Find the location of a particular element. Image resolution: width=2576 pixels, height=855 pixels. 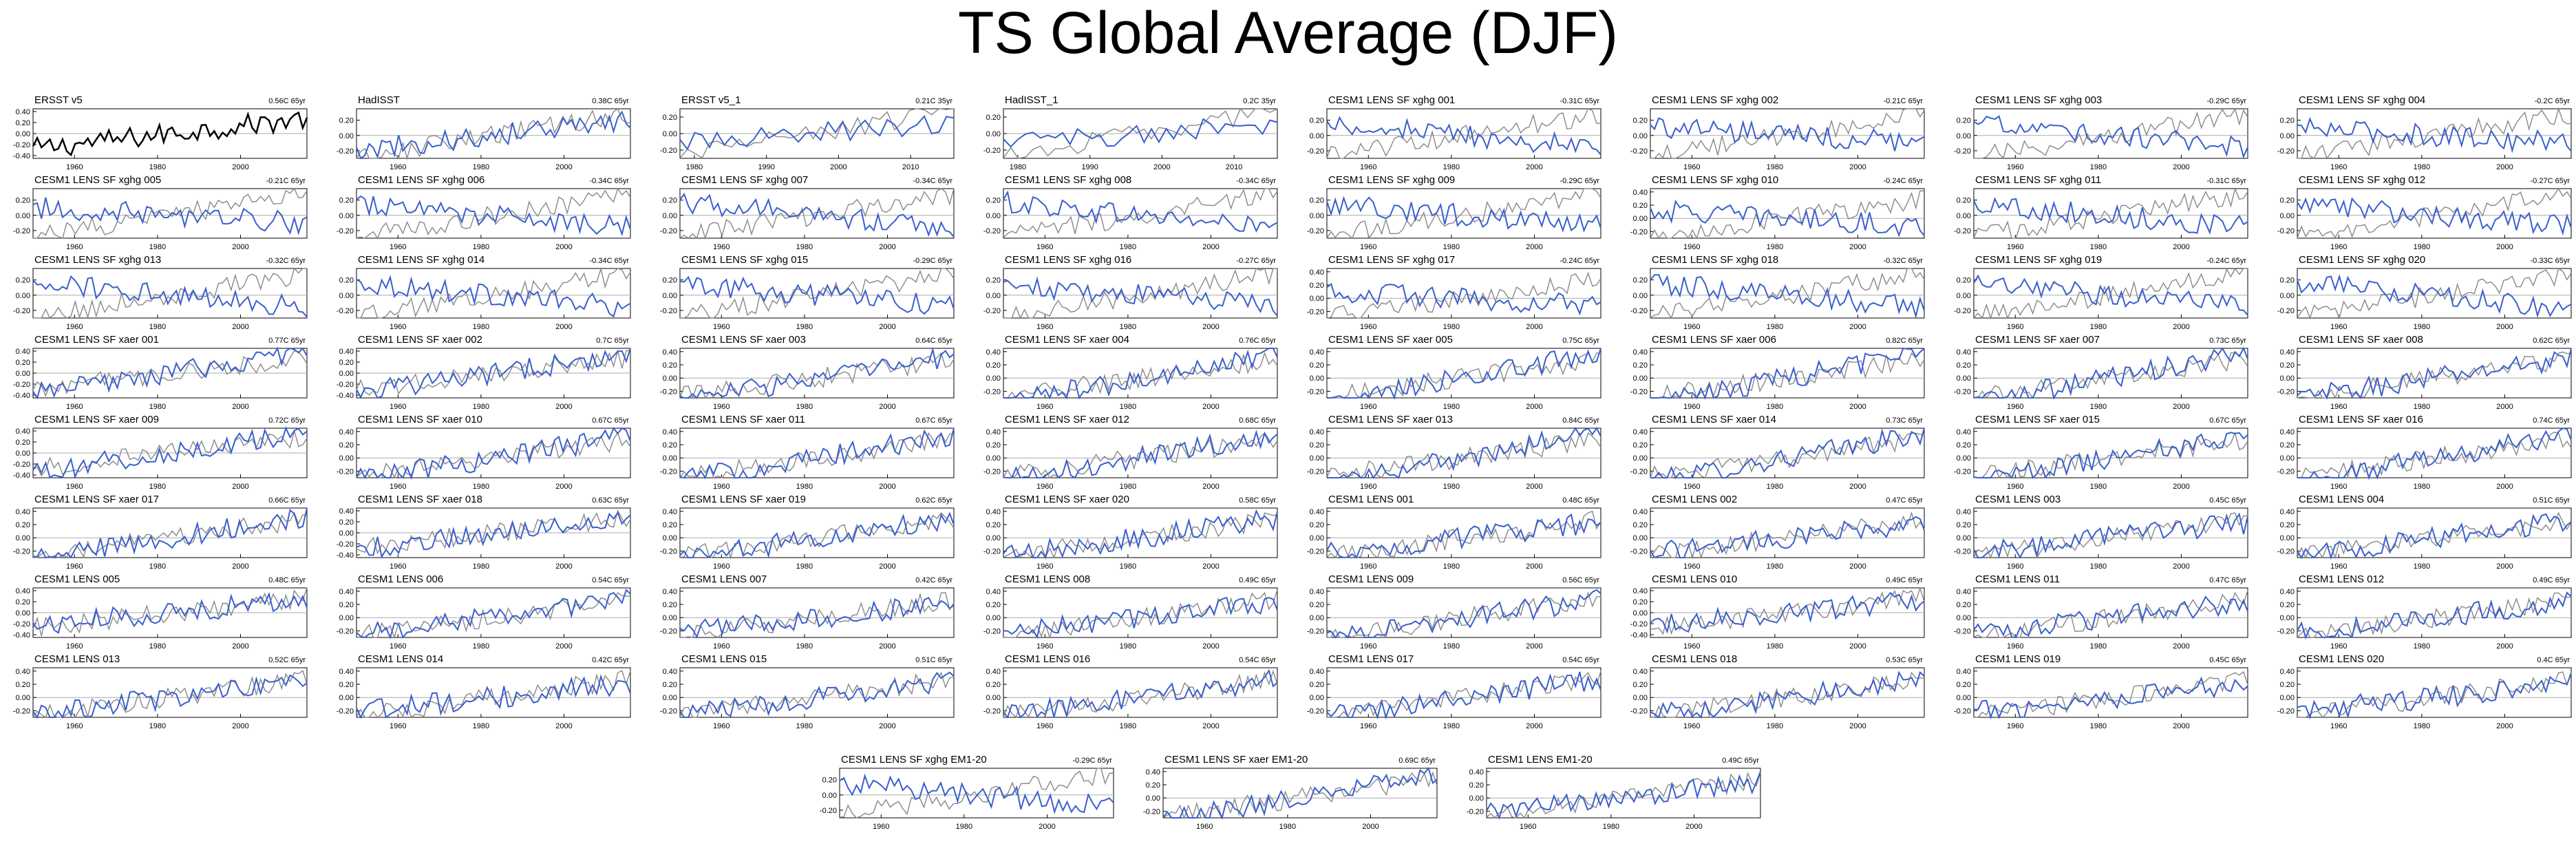

panel-title: CESM1 LENS SF xghg 009 is located at coordinates (1391, 180).